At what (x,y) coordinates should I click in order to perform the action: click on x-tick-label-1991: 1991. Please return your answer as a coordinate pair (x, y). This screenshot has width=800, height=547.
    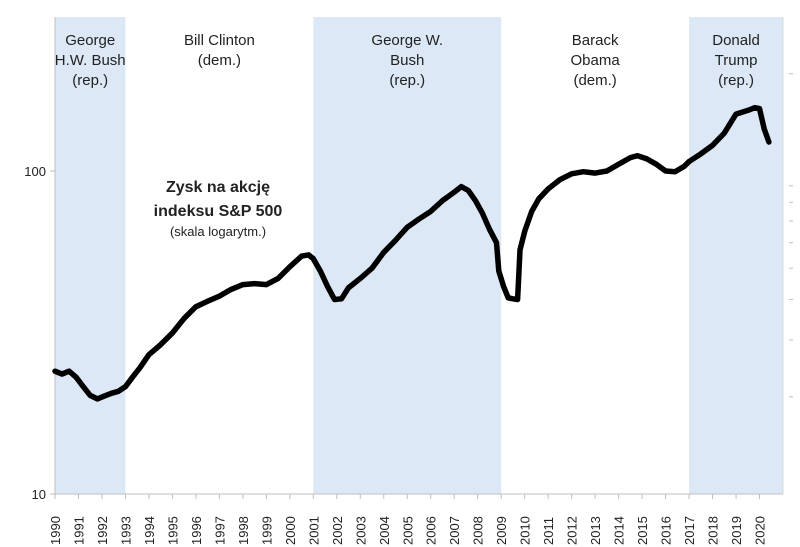
    Looking at the image, I should click on (78, 530).